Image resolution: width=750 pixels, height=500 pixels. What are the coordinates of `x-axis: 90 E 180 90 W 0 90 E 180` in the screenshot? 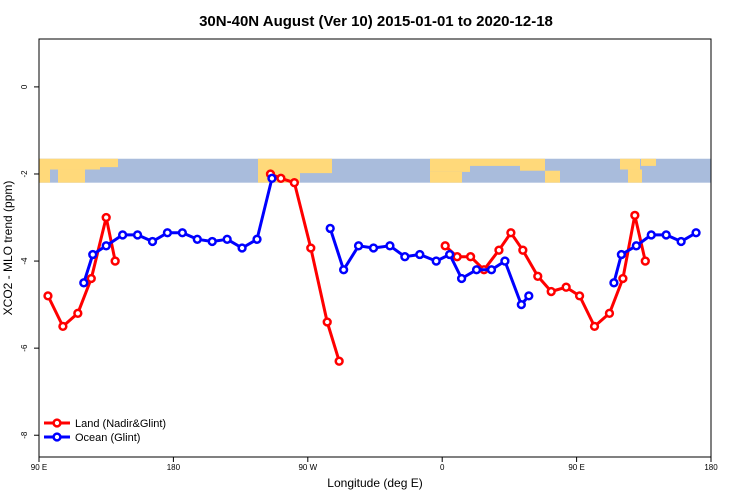 It's located at (374, 464).